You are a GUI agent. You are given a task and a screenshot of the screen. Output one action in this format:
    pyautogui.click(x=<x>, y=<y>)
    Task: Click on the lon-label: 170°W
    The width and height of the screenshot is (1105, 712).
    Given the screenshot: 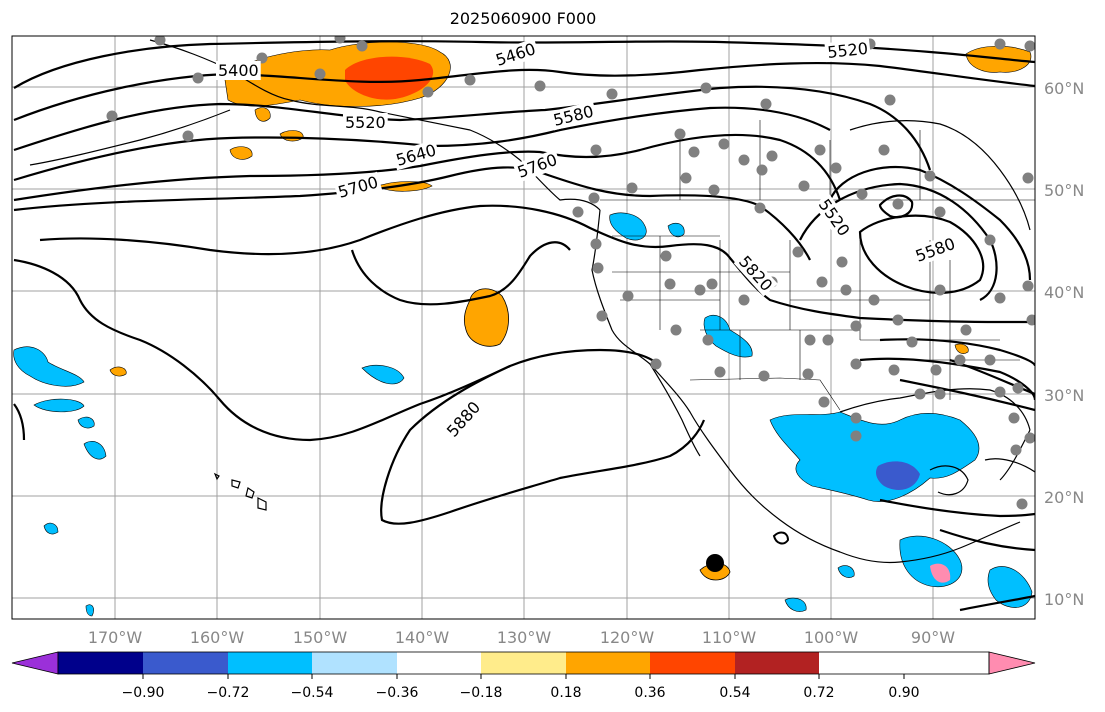 What is the action you would take?
    pyautogui.click(x=115, y=637)
    